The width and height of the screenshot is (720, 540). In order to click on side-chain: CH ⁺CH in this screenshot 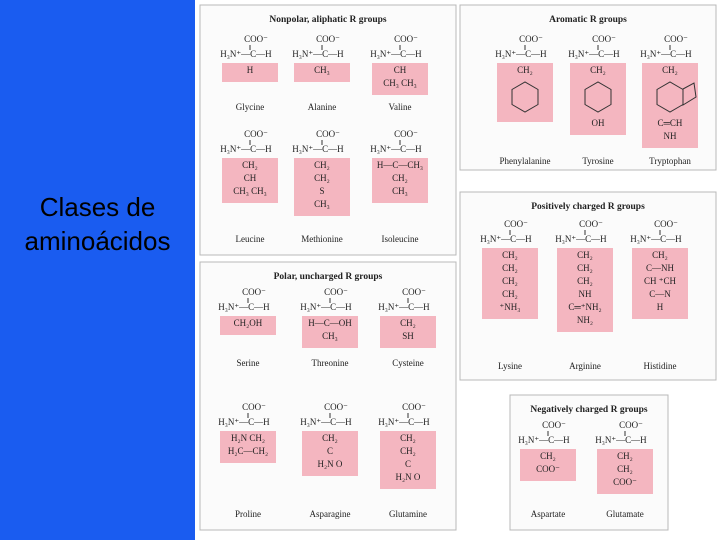, I will do `click(660, 281)`.